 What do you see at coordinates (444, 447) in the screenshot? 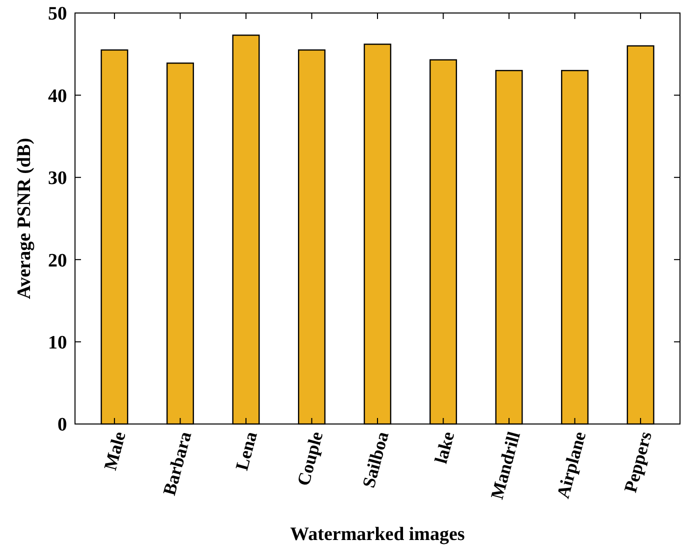
I see `x-tick-label: lake` at bounding box center [444, 447].